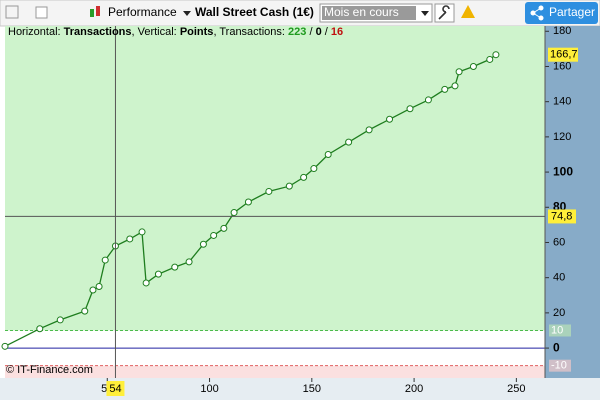 This screenshot has width=600, height=405. Describe the element at coordinates (34, 32) in the screenshot. I see `info-text: Horizontal:` at that location.